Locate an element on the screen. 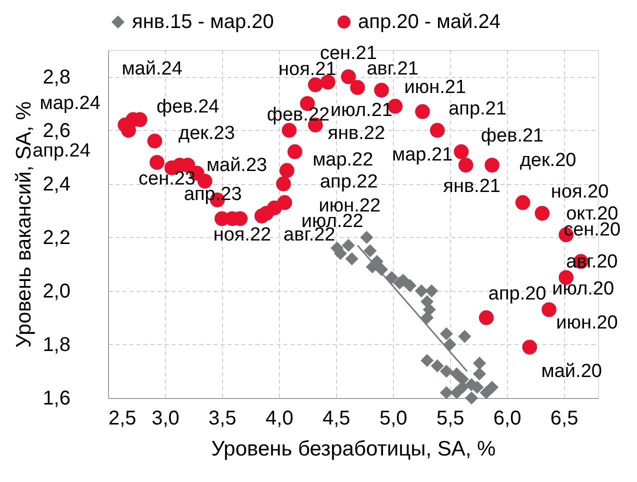 The width and height of the screenshot is (637, 482). x-tick-label: 5,5 is located at coordinates (450, 419).